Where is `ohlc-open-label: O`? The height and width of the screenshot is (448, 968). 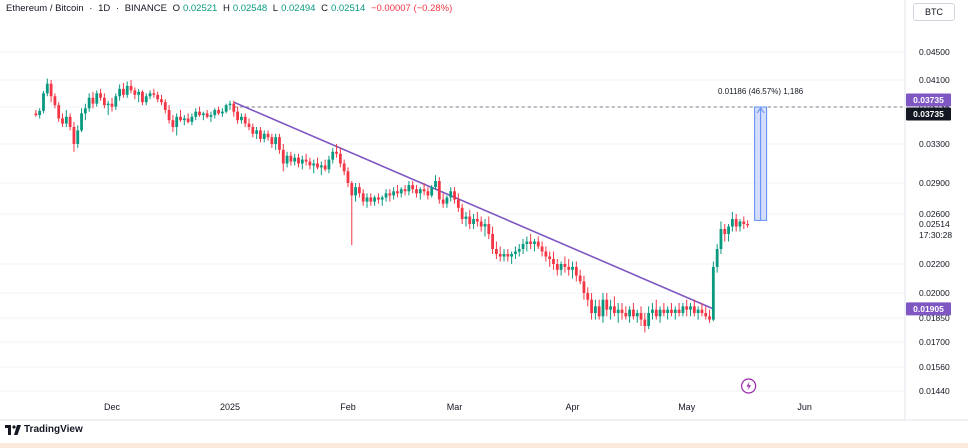
ohlc-open-label: O is located at coordinates (176, 8).